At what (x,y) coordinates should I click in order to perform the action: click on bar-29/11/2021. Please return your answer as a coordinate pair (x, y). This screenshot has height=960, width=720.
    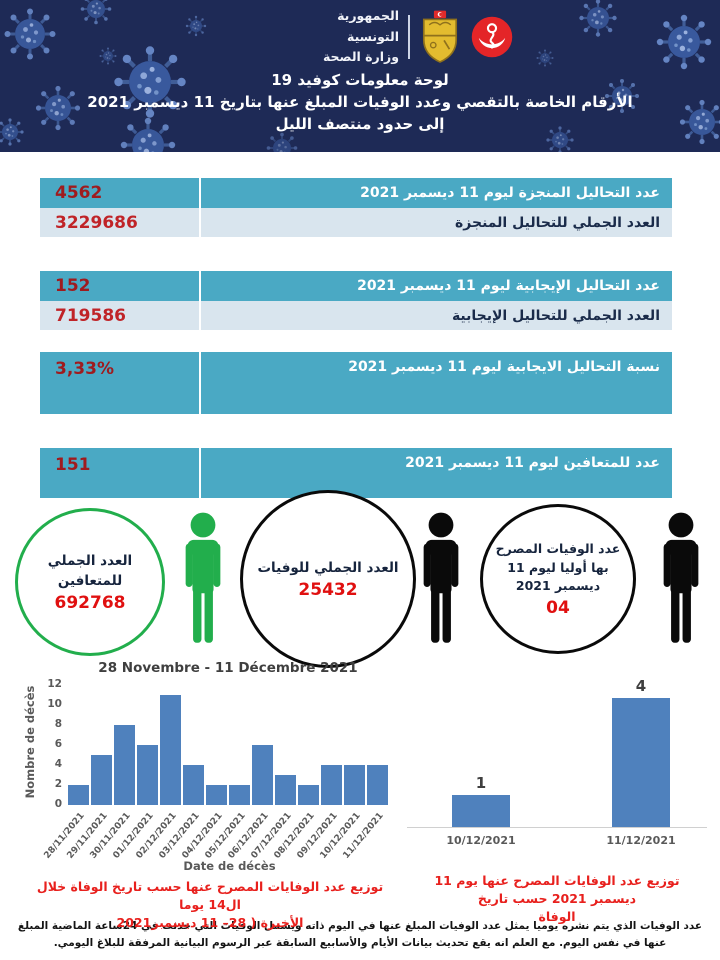
    Looking at the image, I should click on (101, 780).